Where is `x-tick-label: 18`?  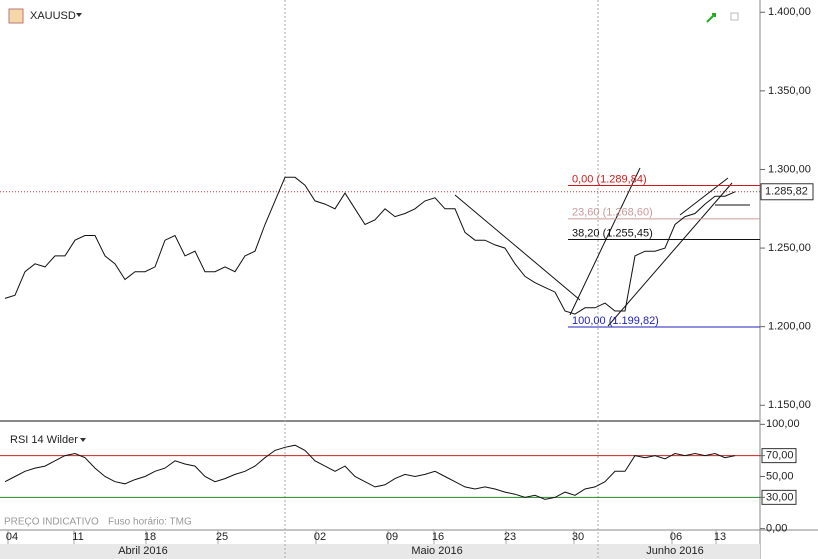
x-tick-label: 18 is located at coordinates (150, 537).